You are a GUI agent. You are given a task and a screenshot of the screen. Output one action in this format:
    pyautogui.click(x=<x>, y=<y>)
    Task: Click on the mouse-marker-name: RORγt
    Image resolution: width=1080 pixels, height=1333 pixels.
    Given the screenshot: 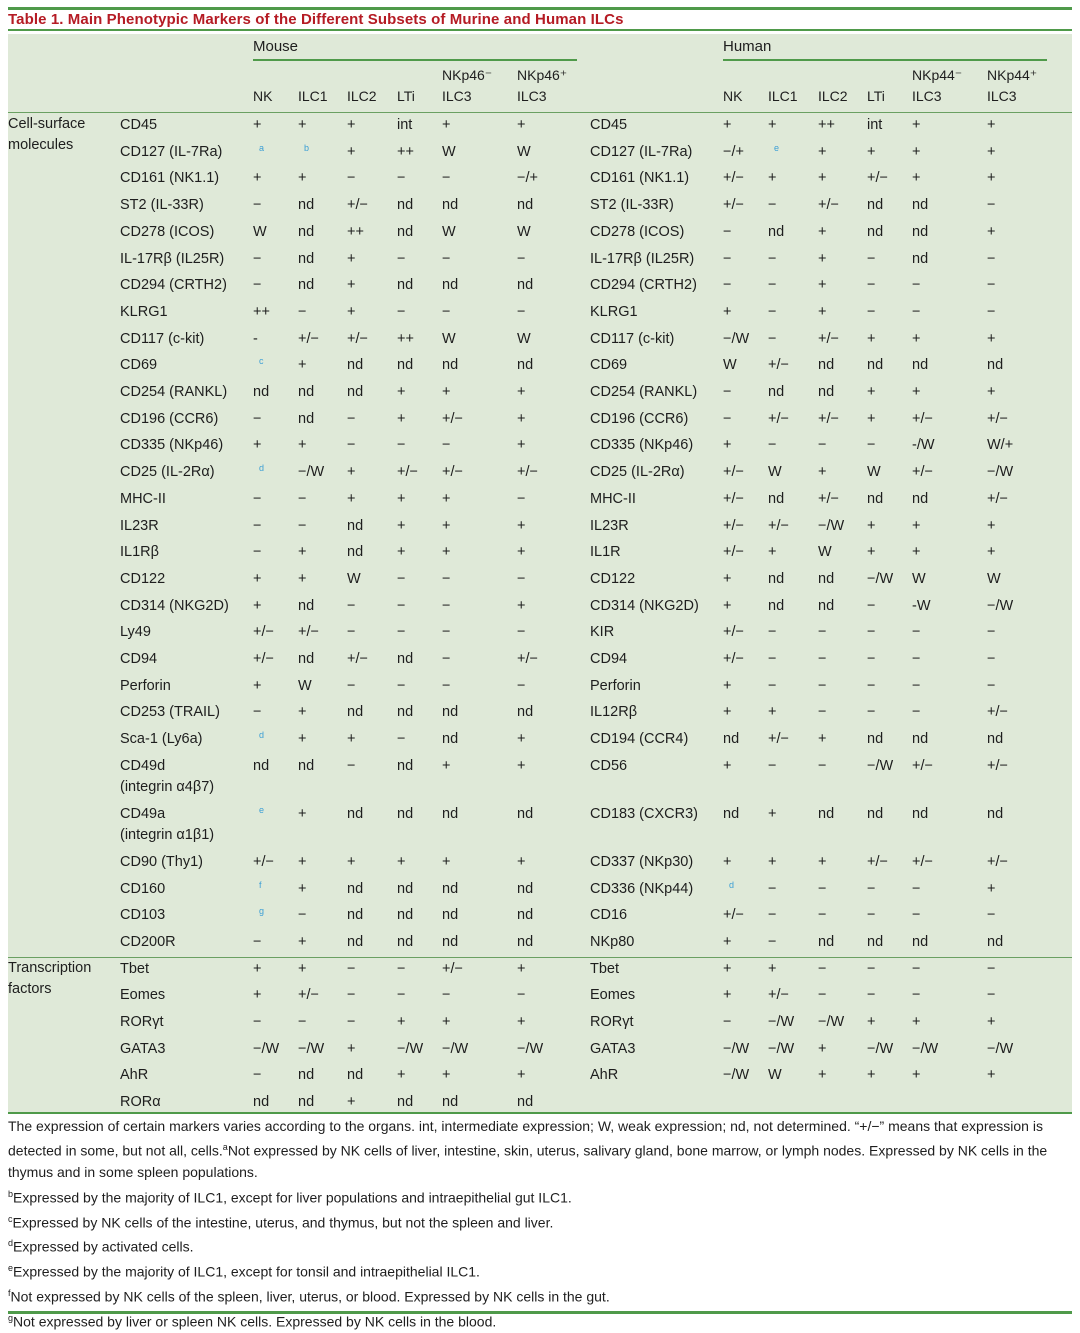 What is the action you would take?
    pyautogui.click(x=142, y=1022)
    